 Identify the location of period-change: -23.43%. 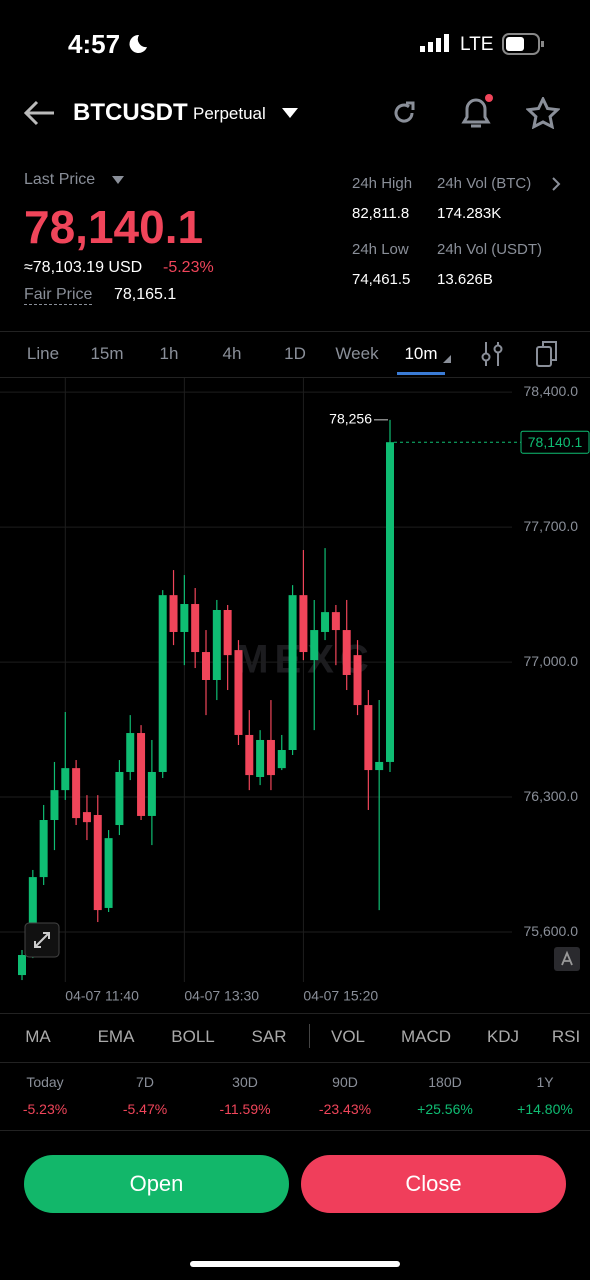
(345, 1109).